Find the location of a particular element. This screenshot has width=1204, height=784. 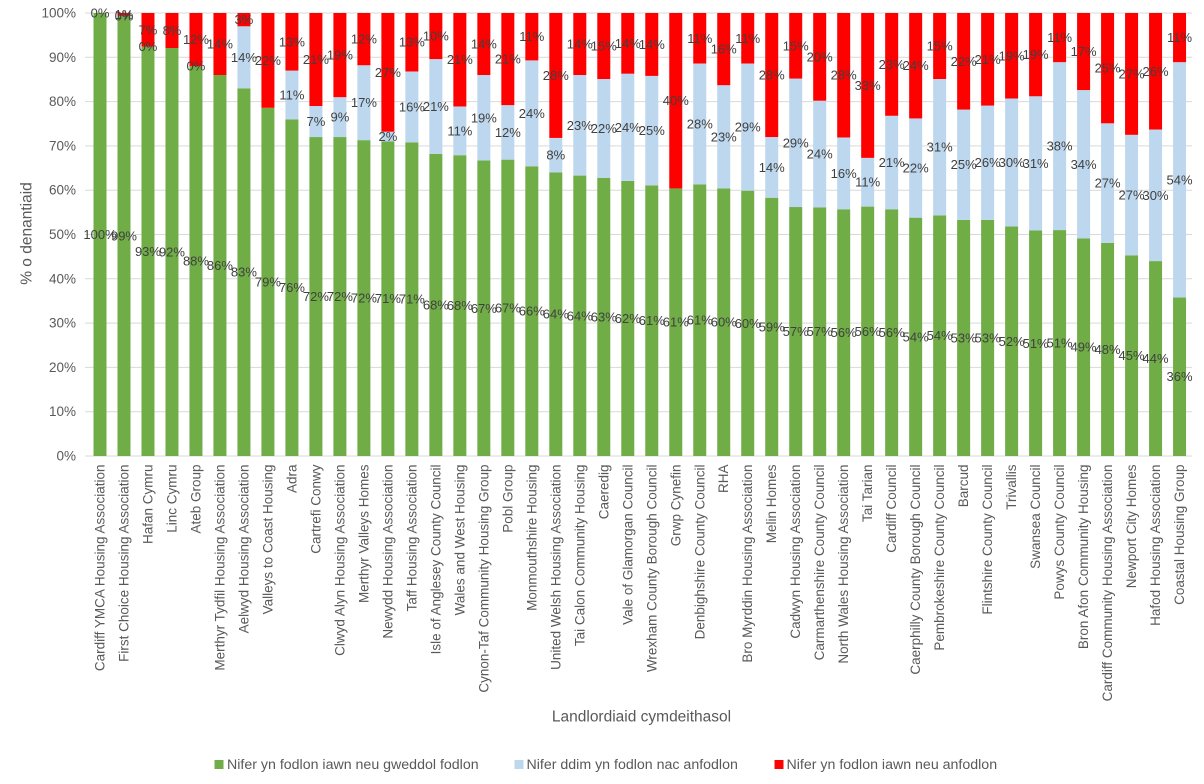

svg-text:North Wales Housing Associatio: North Wales Housing Association is located at coordinates (843, 563).